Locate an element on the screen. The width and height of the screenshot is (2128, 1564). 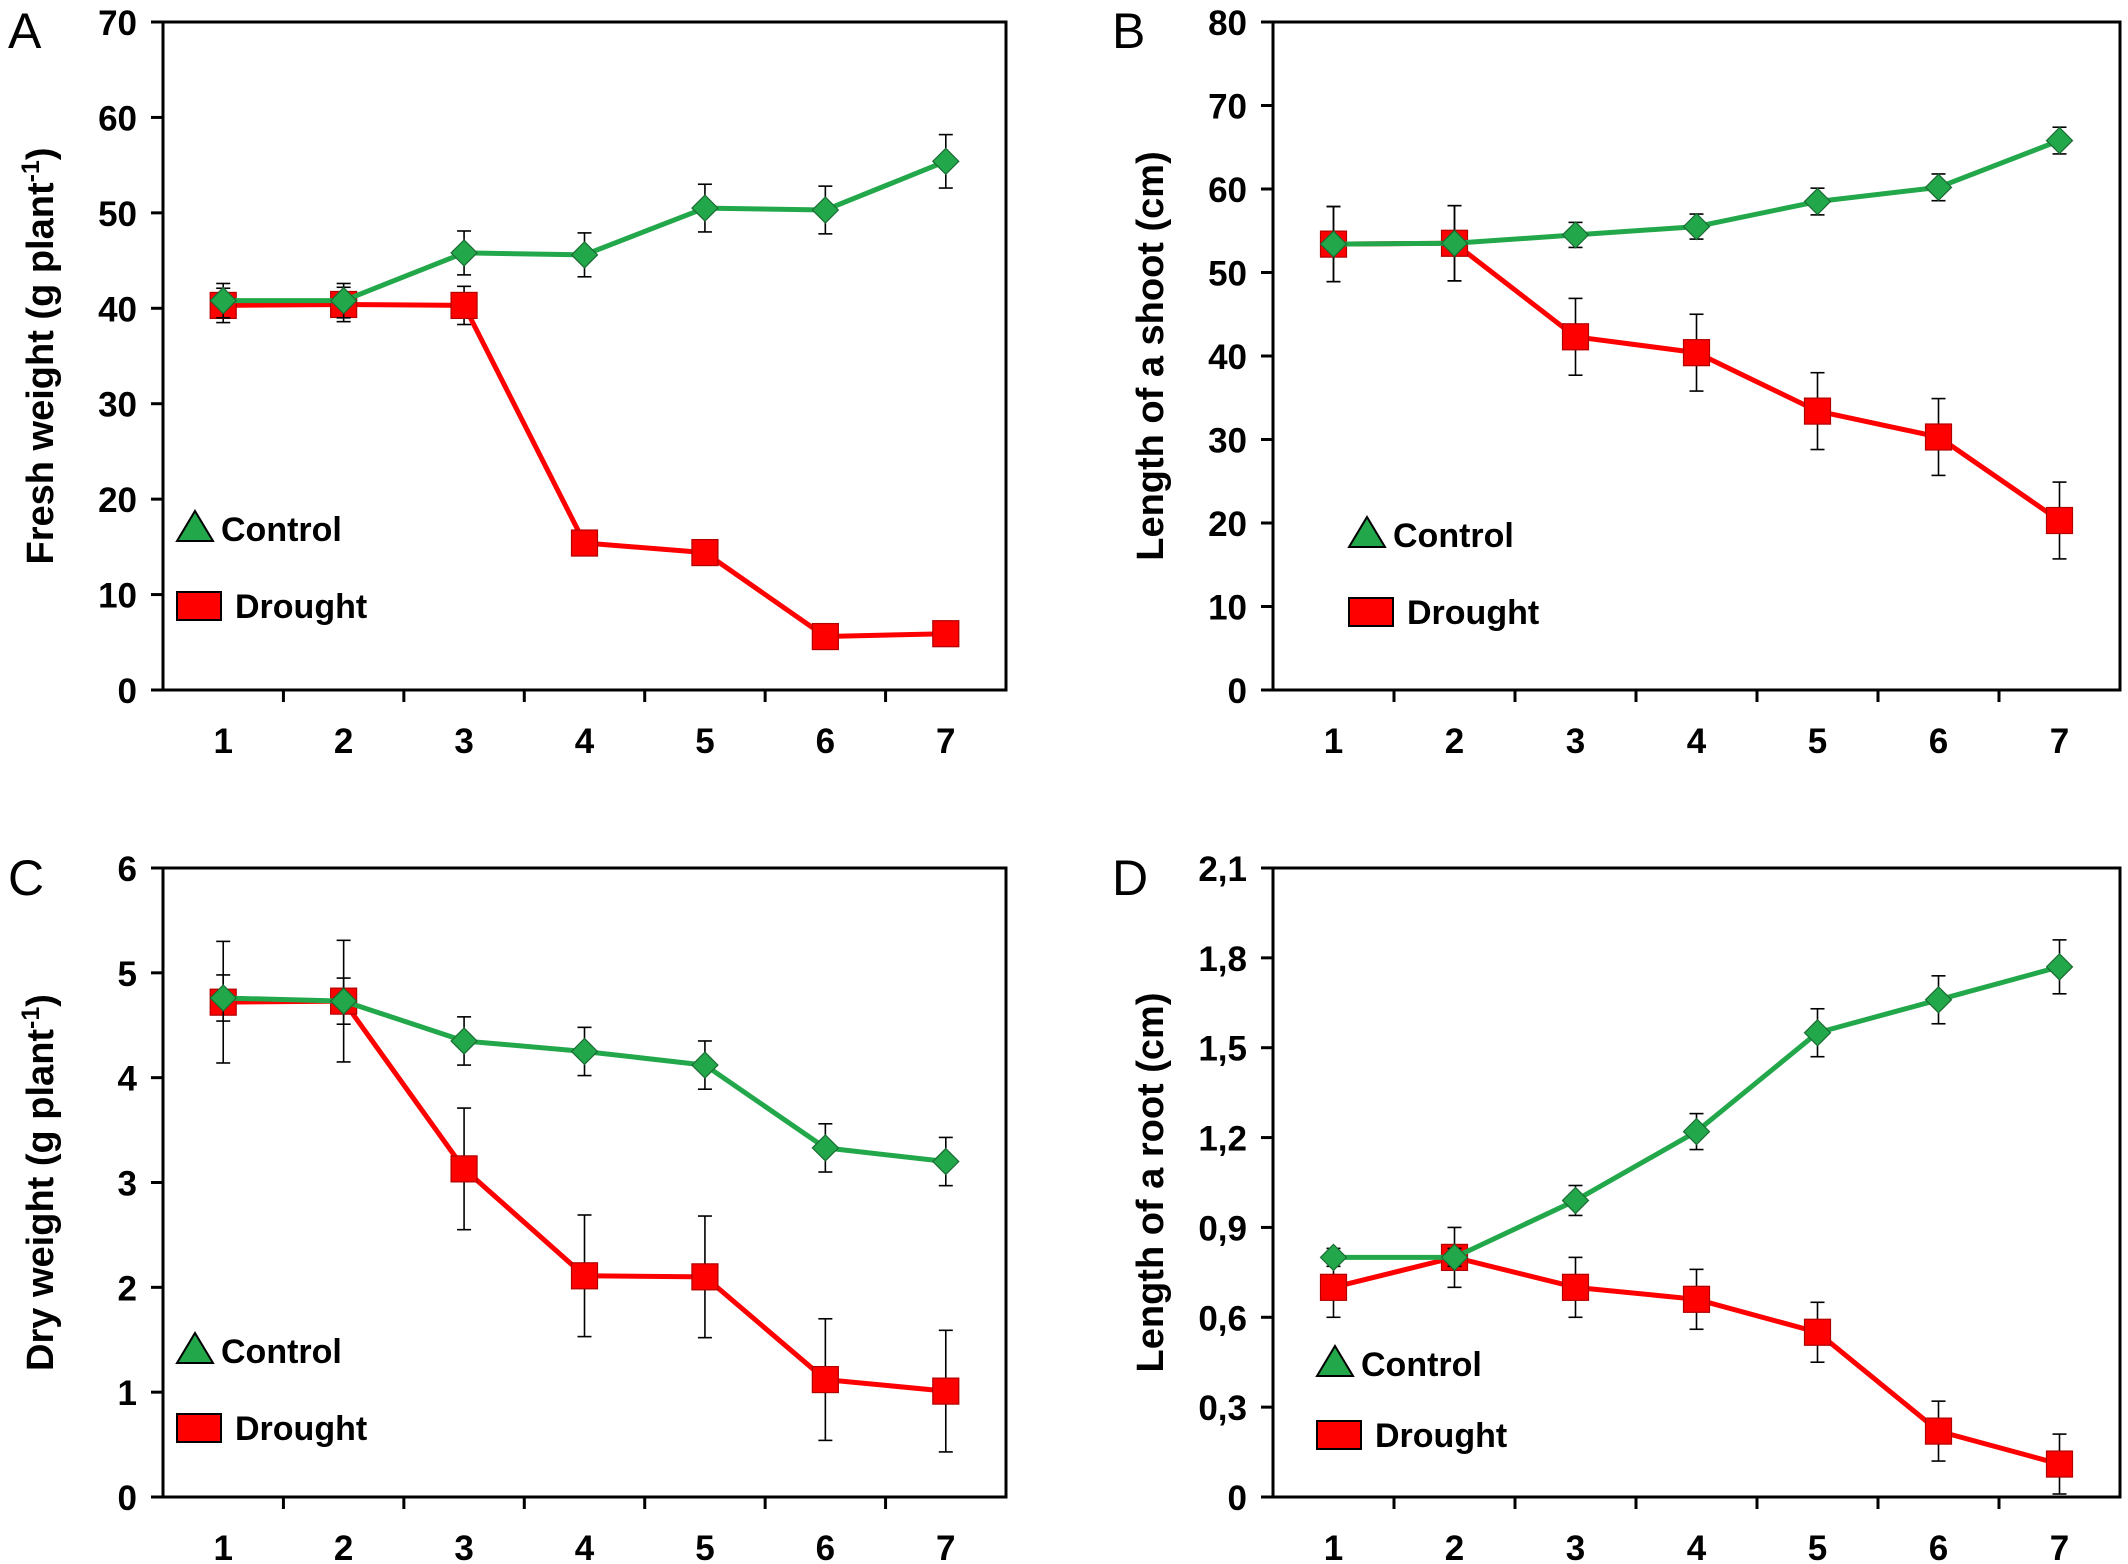
y-tick-label: 30 is located at coordinates (117, 405).